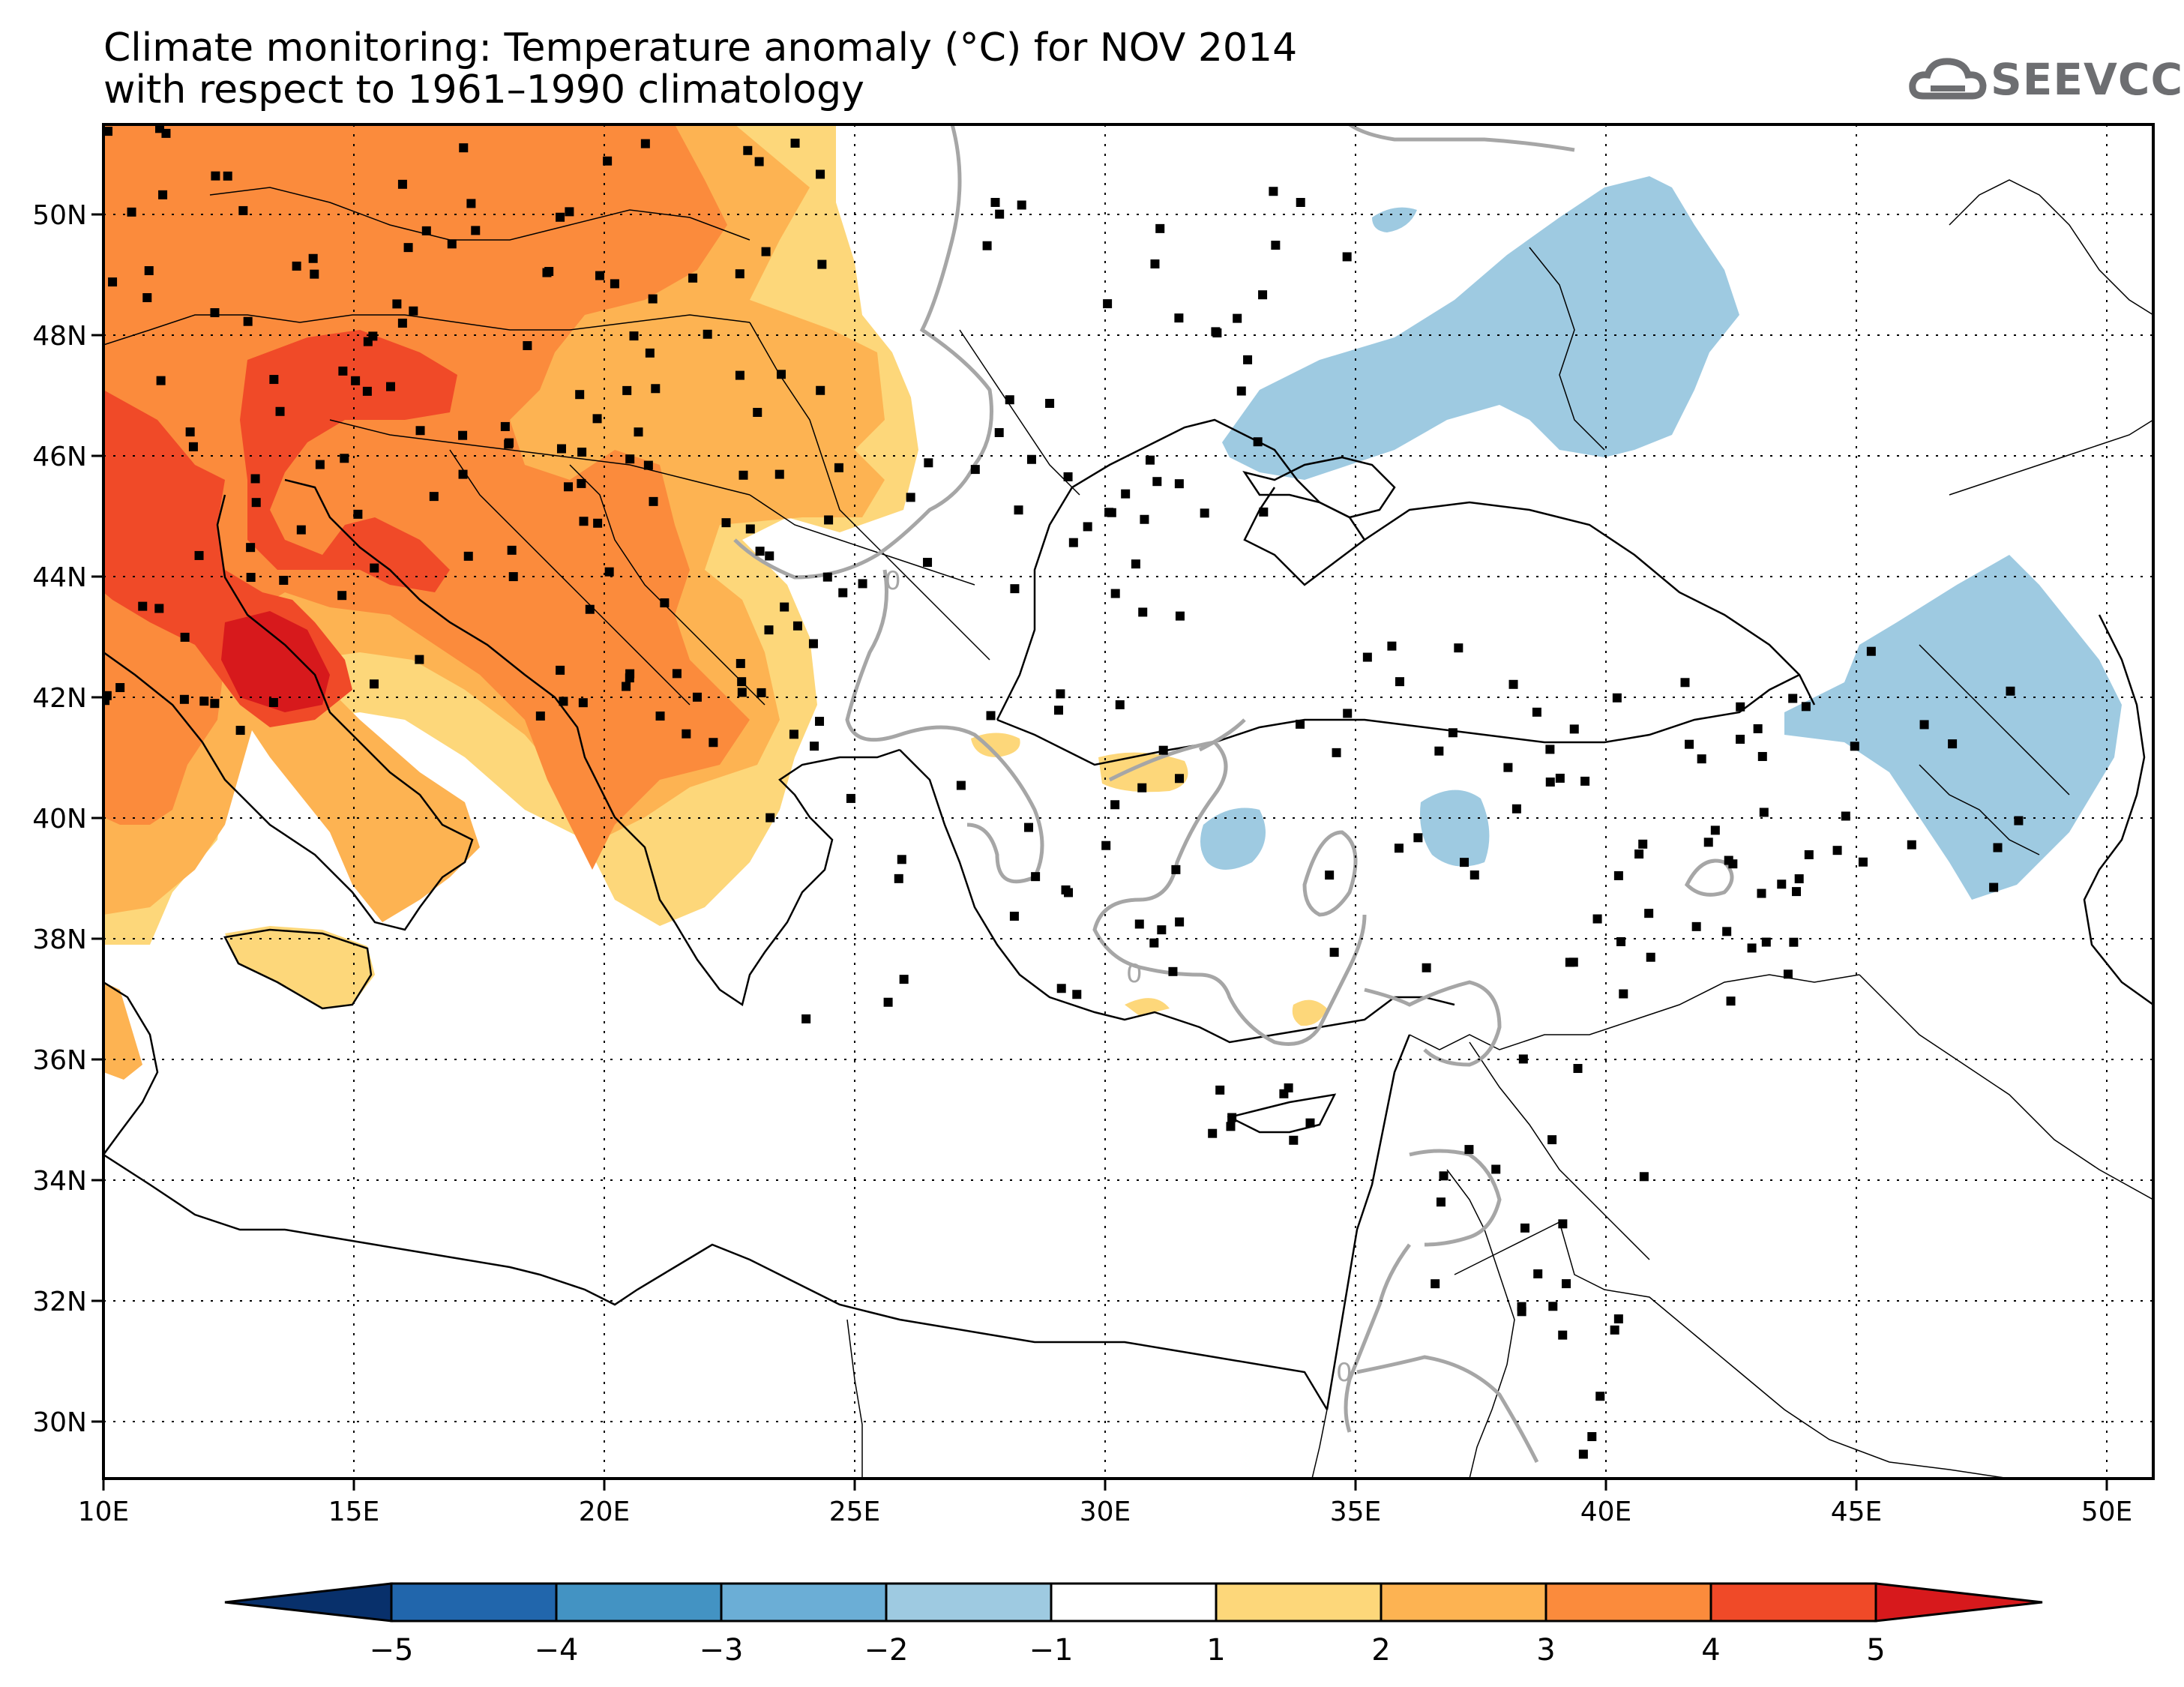 The height and width of the screenshot is (1687, 2184). What do you see at coordinates (1793, 1602) in the screenshot?
I see `colorbar-segment` at bounding box center [1793, 1602].